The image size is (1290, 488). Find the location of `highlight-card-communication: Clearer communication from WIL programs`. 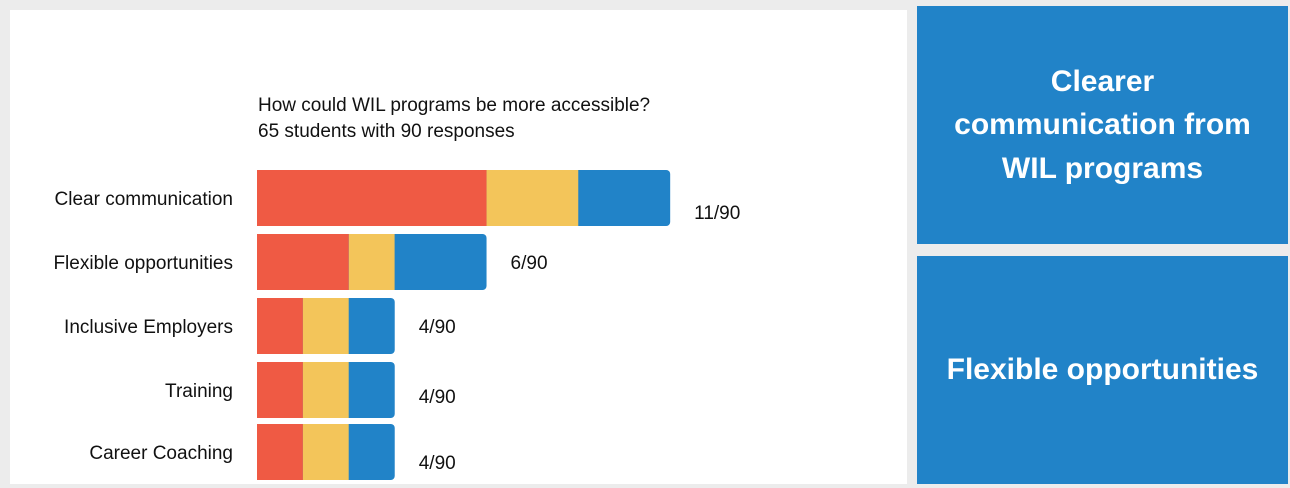

highlight-card-communication: Clearer communication from WIL programs is located at coordinates (1102, 125).